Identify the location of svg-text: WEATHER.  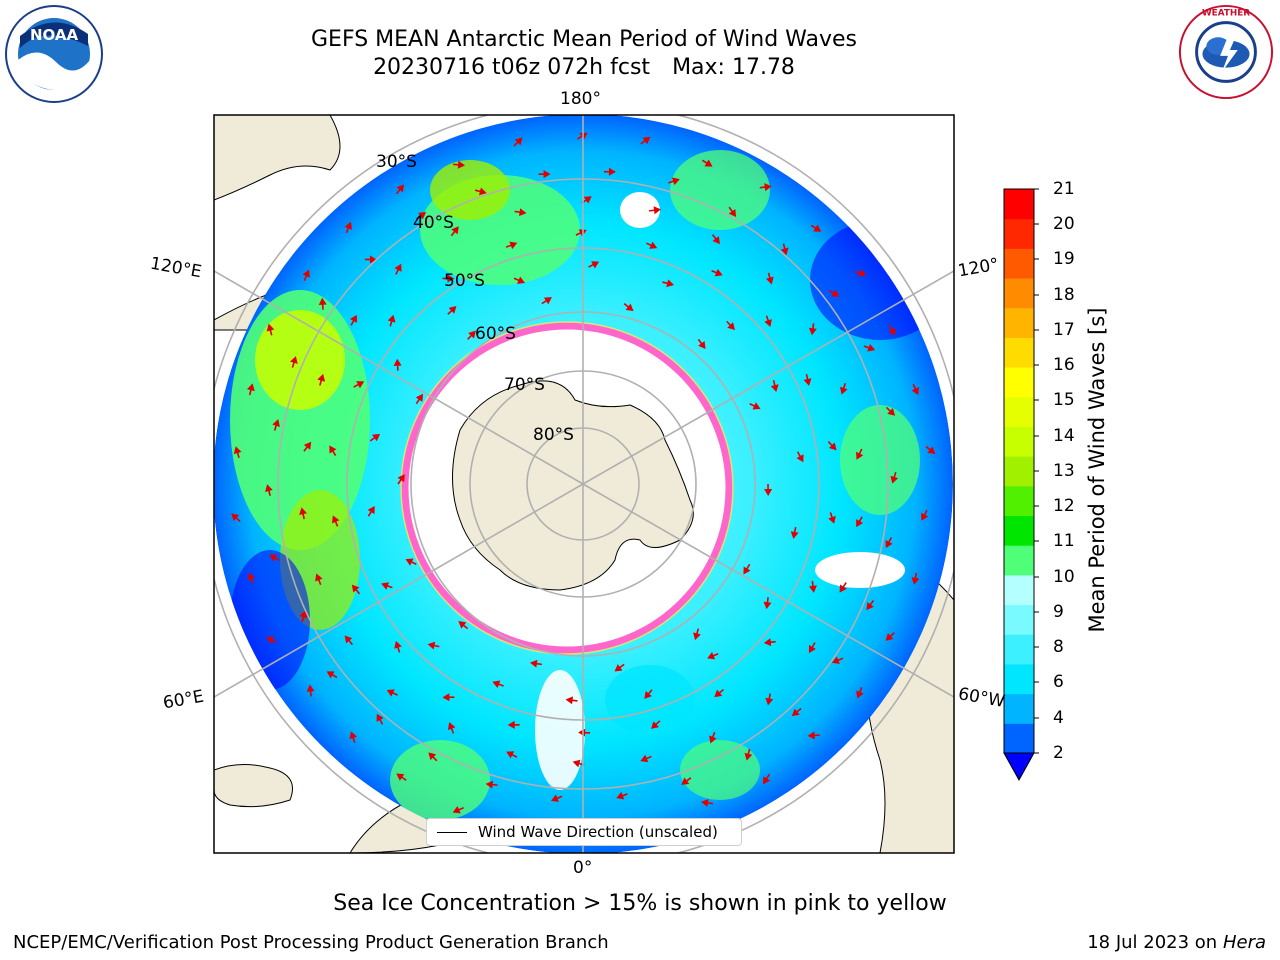
(1226, 14).